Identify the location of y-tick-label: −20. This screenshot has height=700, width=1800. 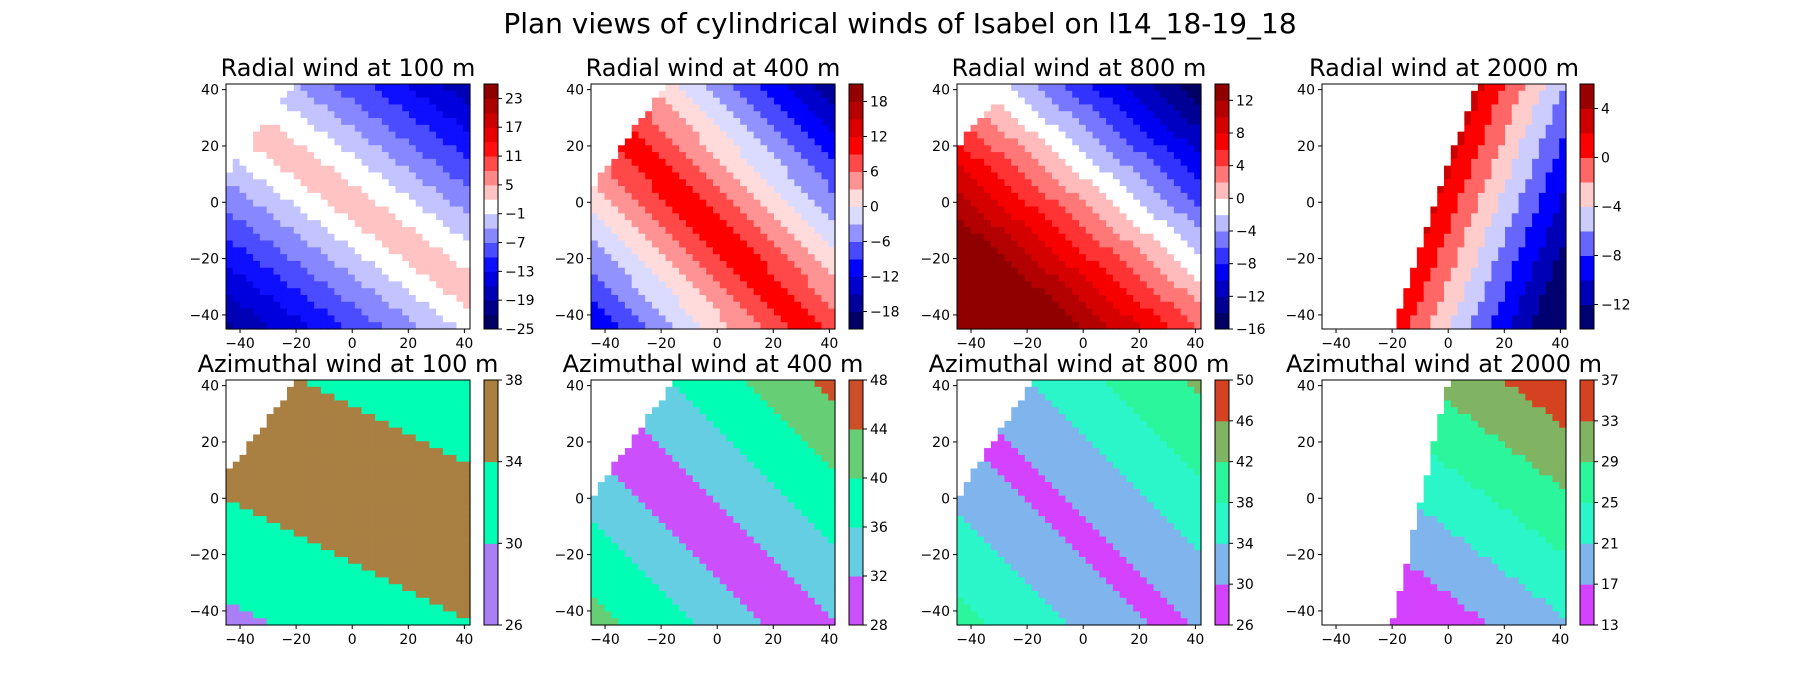
(1300, 260).